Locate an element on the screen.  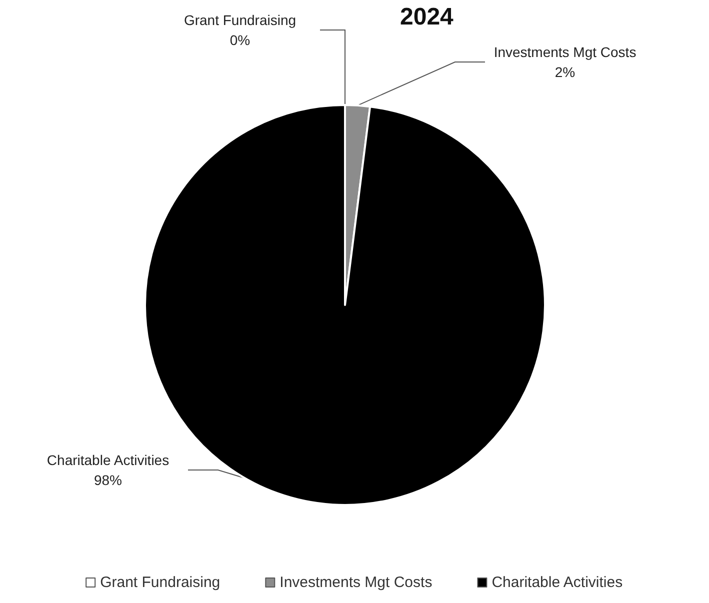
legend-label: Grant Fundraising is located at coordinates (160, 582).